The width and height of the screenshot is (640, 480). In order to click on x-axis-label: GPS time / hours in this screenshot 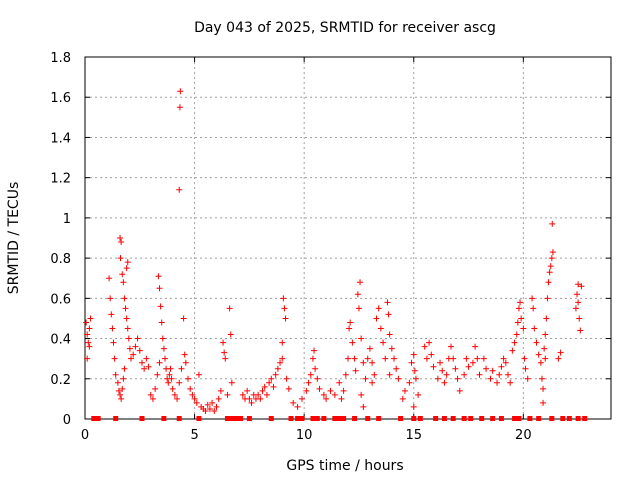, I will do `click(344, 466)`.